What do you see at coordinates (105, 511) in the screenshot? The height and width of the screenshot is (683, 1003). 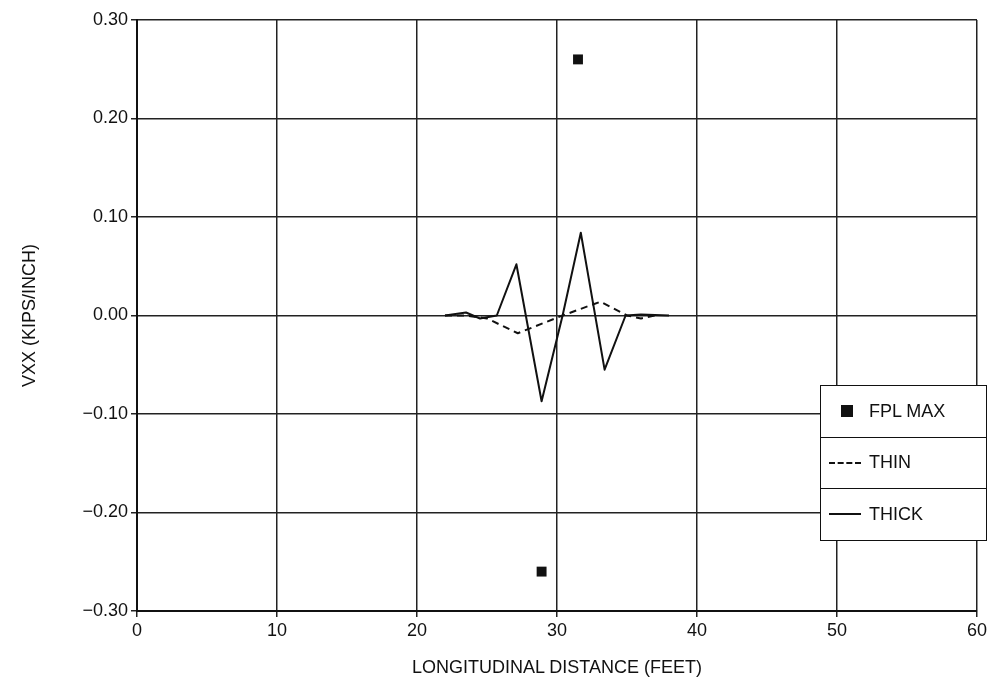 I see `y-tick-label: −0.20` at bounding box center [105, 511].